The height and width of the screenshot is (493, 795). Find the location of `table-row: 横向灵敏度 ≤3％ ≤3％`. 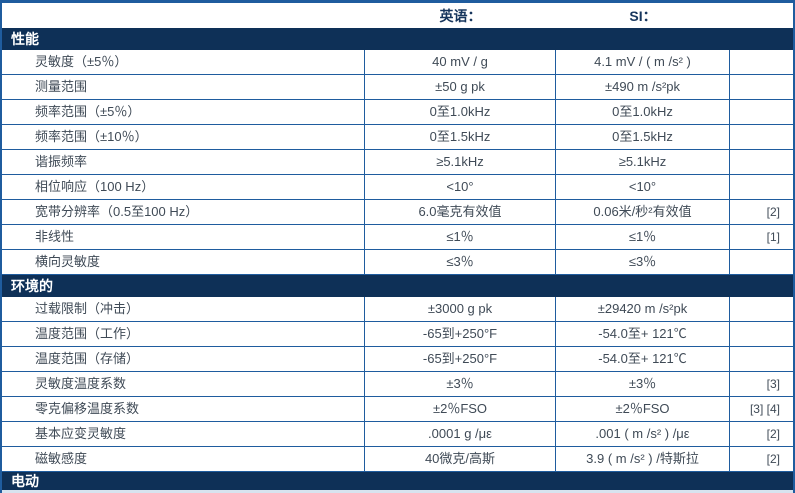

table-row: 横向灵敏度 ≤3％ ≤3％ is located at coordinates (397, 262).